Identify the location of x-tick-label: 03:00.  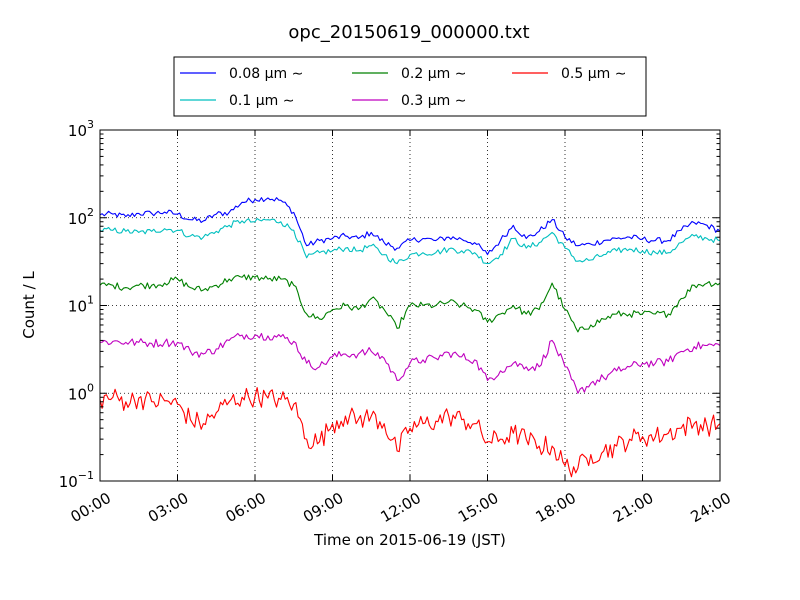
(168, 507).